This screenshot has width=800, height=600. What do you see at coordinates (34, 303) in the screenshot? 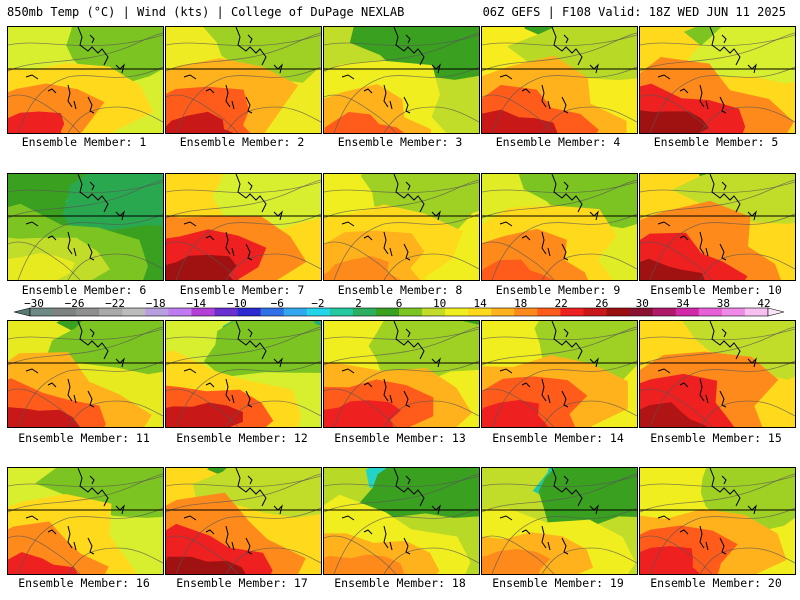
I see `colorbar-tick-label: −30` at bounding box center [34, 303].